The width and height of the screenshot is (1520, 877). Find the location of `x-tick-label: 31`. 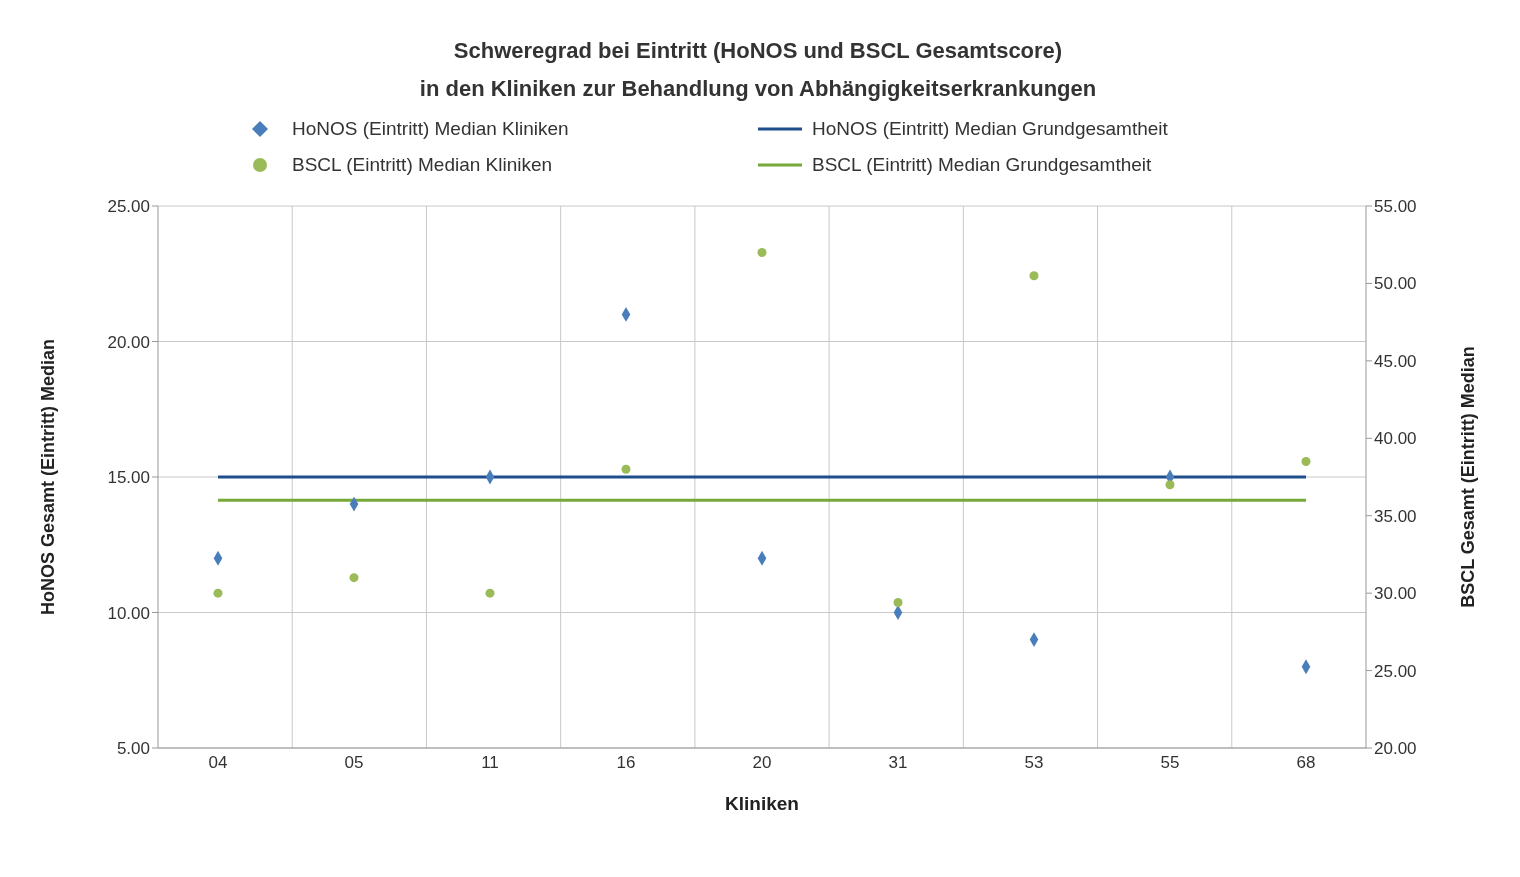

x-tick-label: 31 is located at coordinates (898, 763).